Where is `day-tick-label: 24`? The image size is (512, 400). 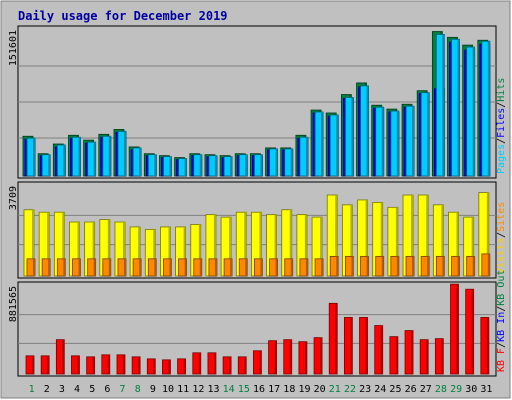
day-tick-label: 24 is located at coordinates (380, 389).